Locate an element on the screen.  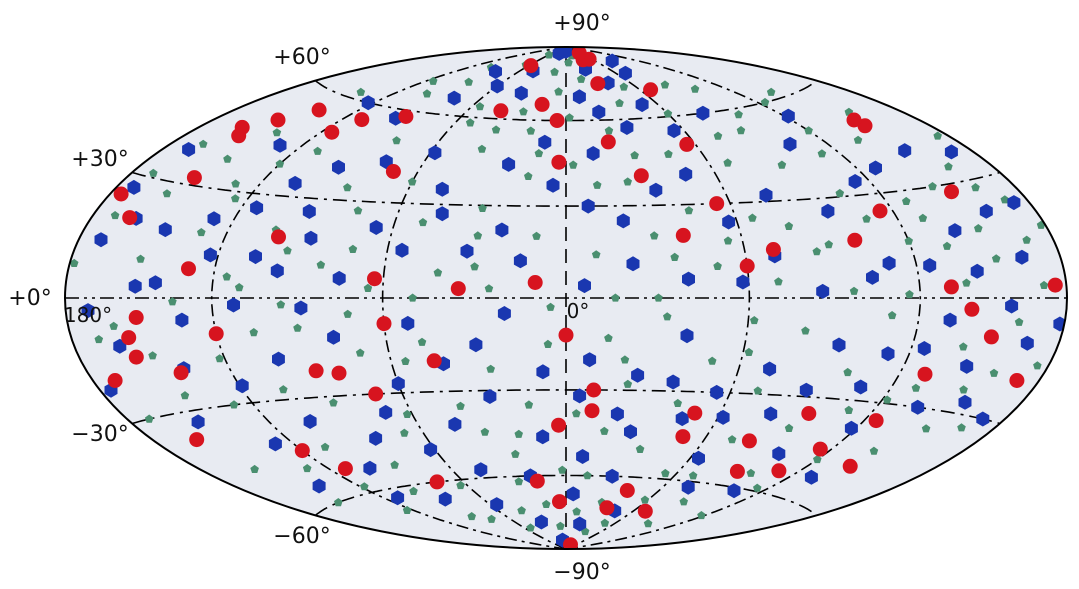
meridian-line is located at coordinates (474, 298).